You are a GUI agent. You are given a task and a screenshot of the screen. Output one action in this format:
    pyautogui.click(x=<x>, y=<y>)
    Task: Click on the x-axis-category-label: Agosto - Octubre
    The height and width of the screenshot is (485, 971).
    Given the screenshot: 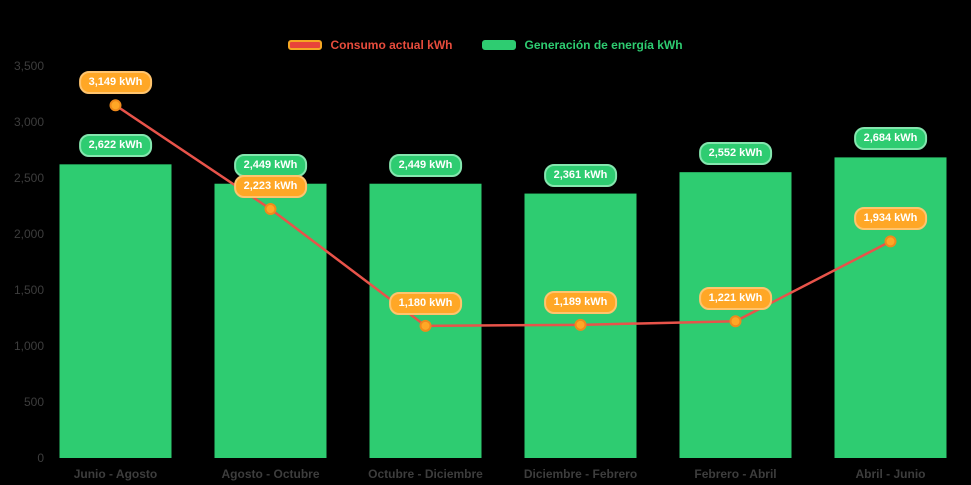 What is the action you would take?
    pyautogui.click(x=271, y=474)
    